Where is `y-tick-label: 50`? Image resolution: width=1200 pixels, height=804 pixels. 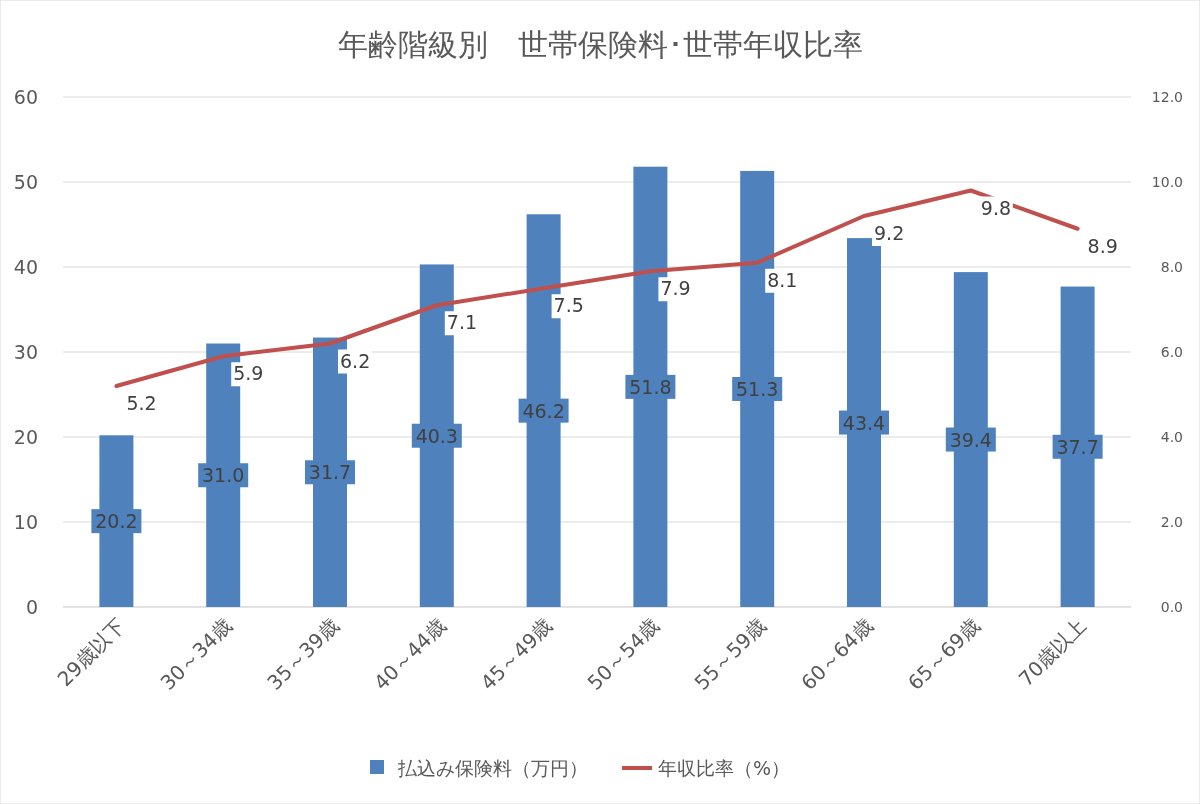
y-tick-label: 50 is located at coordinates (25, 182).